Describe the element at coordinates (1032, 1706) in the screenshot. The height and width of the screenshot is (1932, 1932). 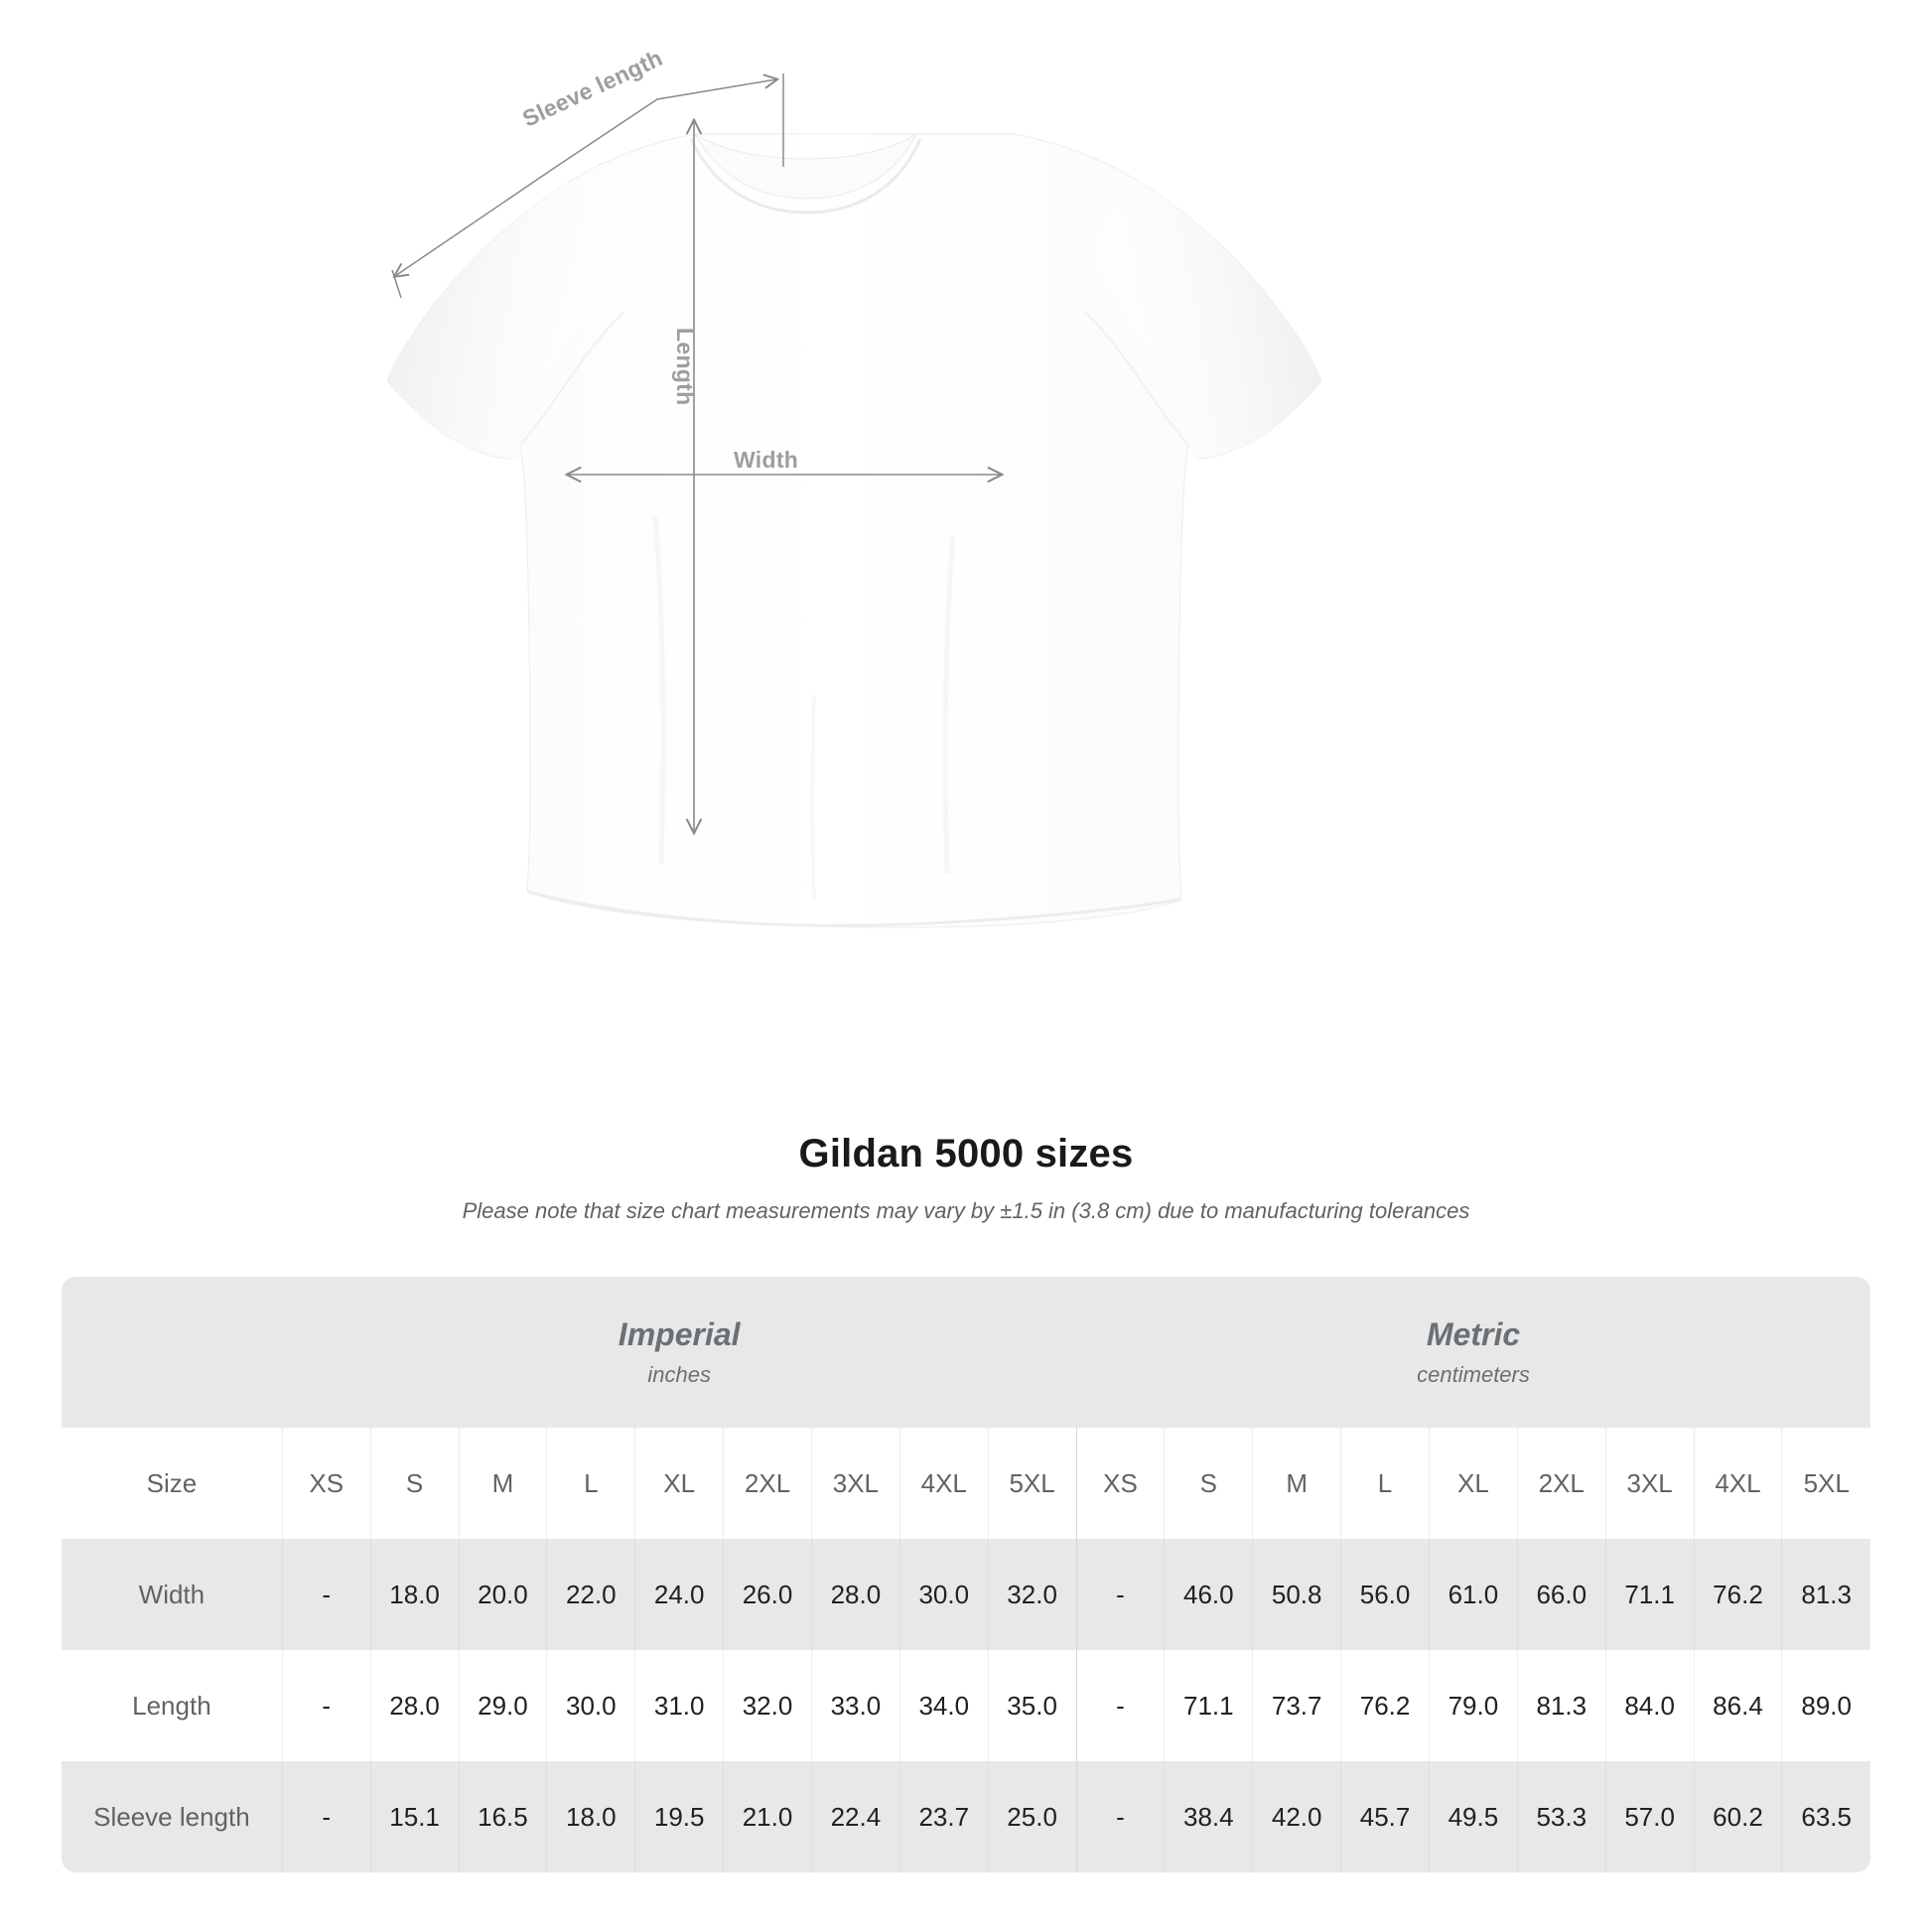
I see `cell-length-imperial-5xl: 35.0` at that location.